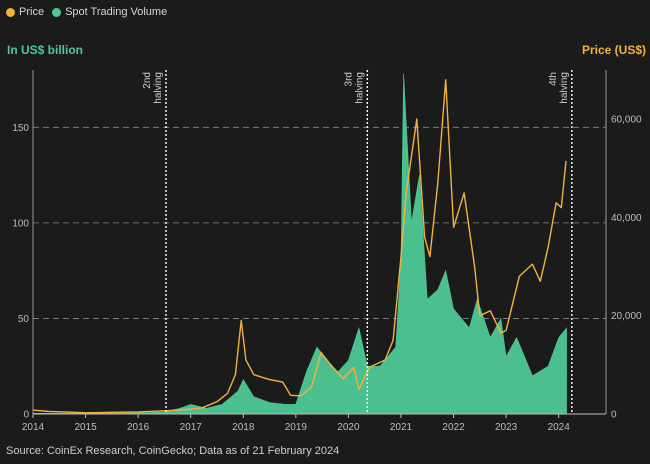 The height and width of the screenshot is (464, 650). Describe the element at coordinates (20, 128) in the screenshot. I see `y-left-tick-150: 150` at that location.